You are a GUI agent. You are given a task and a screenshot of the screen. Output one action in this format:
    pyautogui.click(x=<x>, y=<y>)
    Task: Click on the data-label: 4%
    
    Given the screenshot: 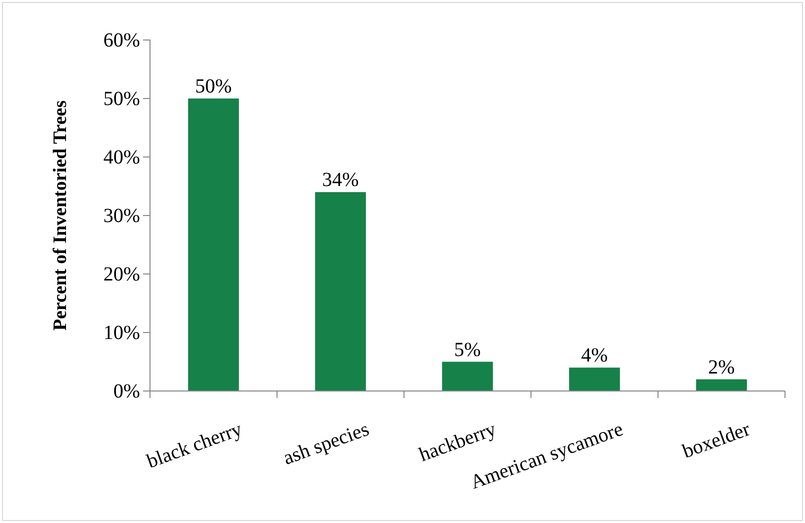 What is the action you would take?
    pyautogui.click(x=594, y=355)
    